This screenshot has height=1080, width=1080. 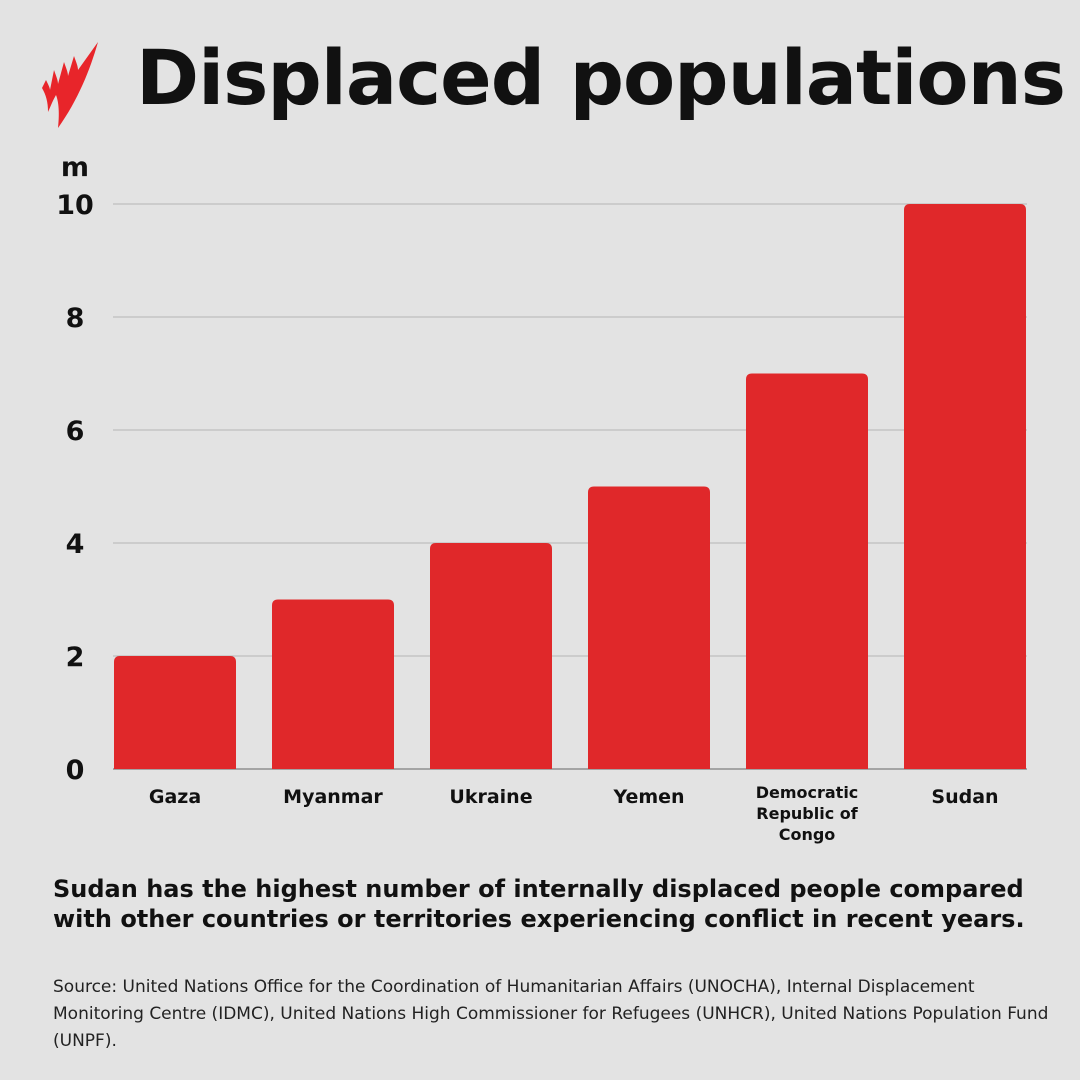 I want to click on y-tick-label: 2, so click(x=75, y=657).